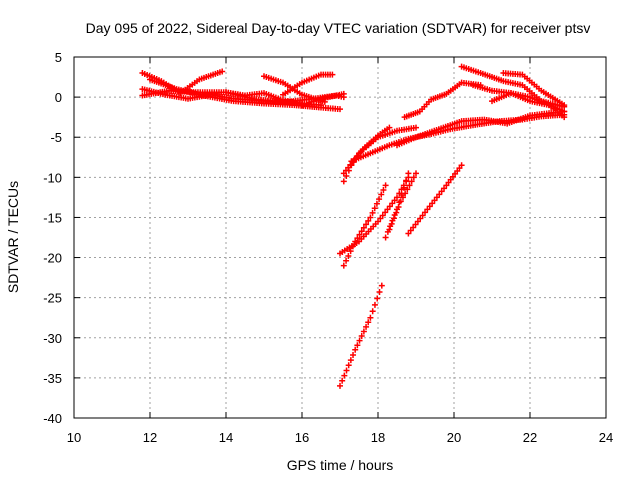 This screenshot has width=640, height=480. I want to click on series-track-s, so click(364, 225).